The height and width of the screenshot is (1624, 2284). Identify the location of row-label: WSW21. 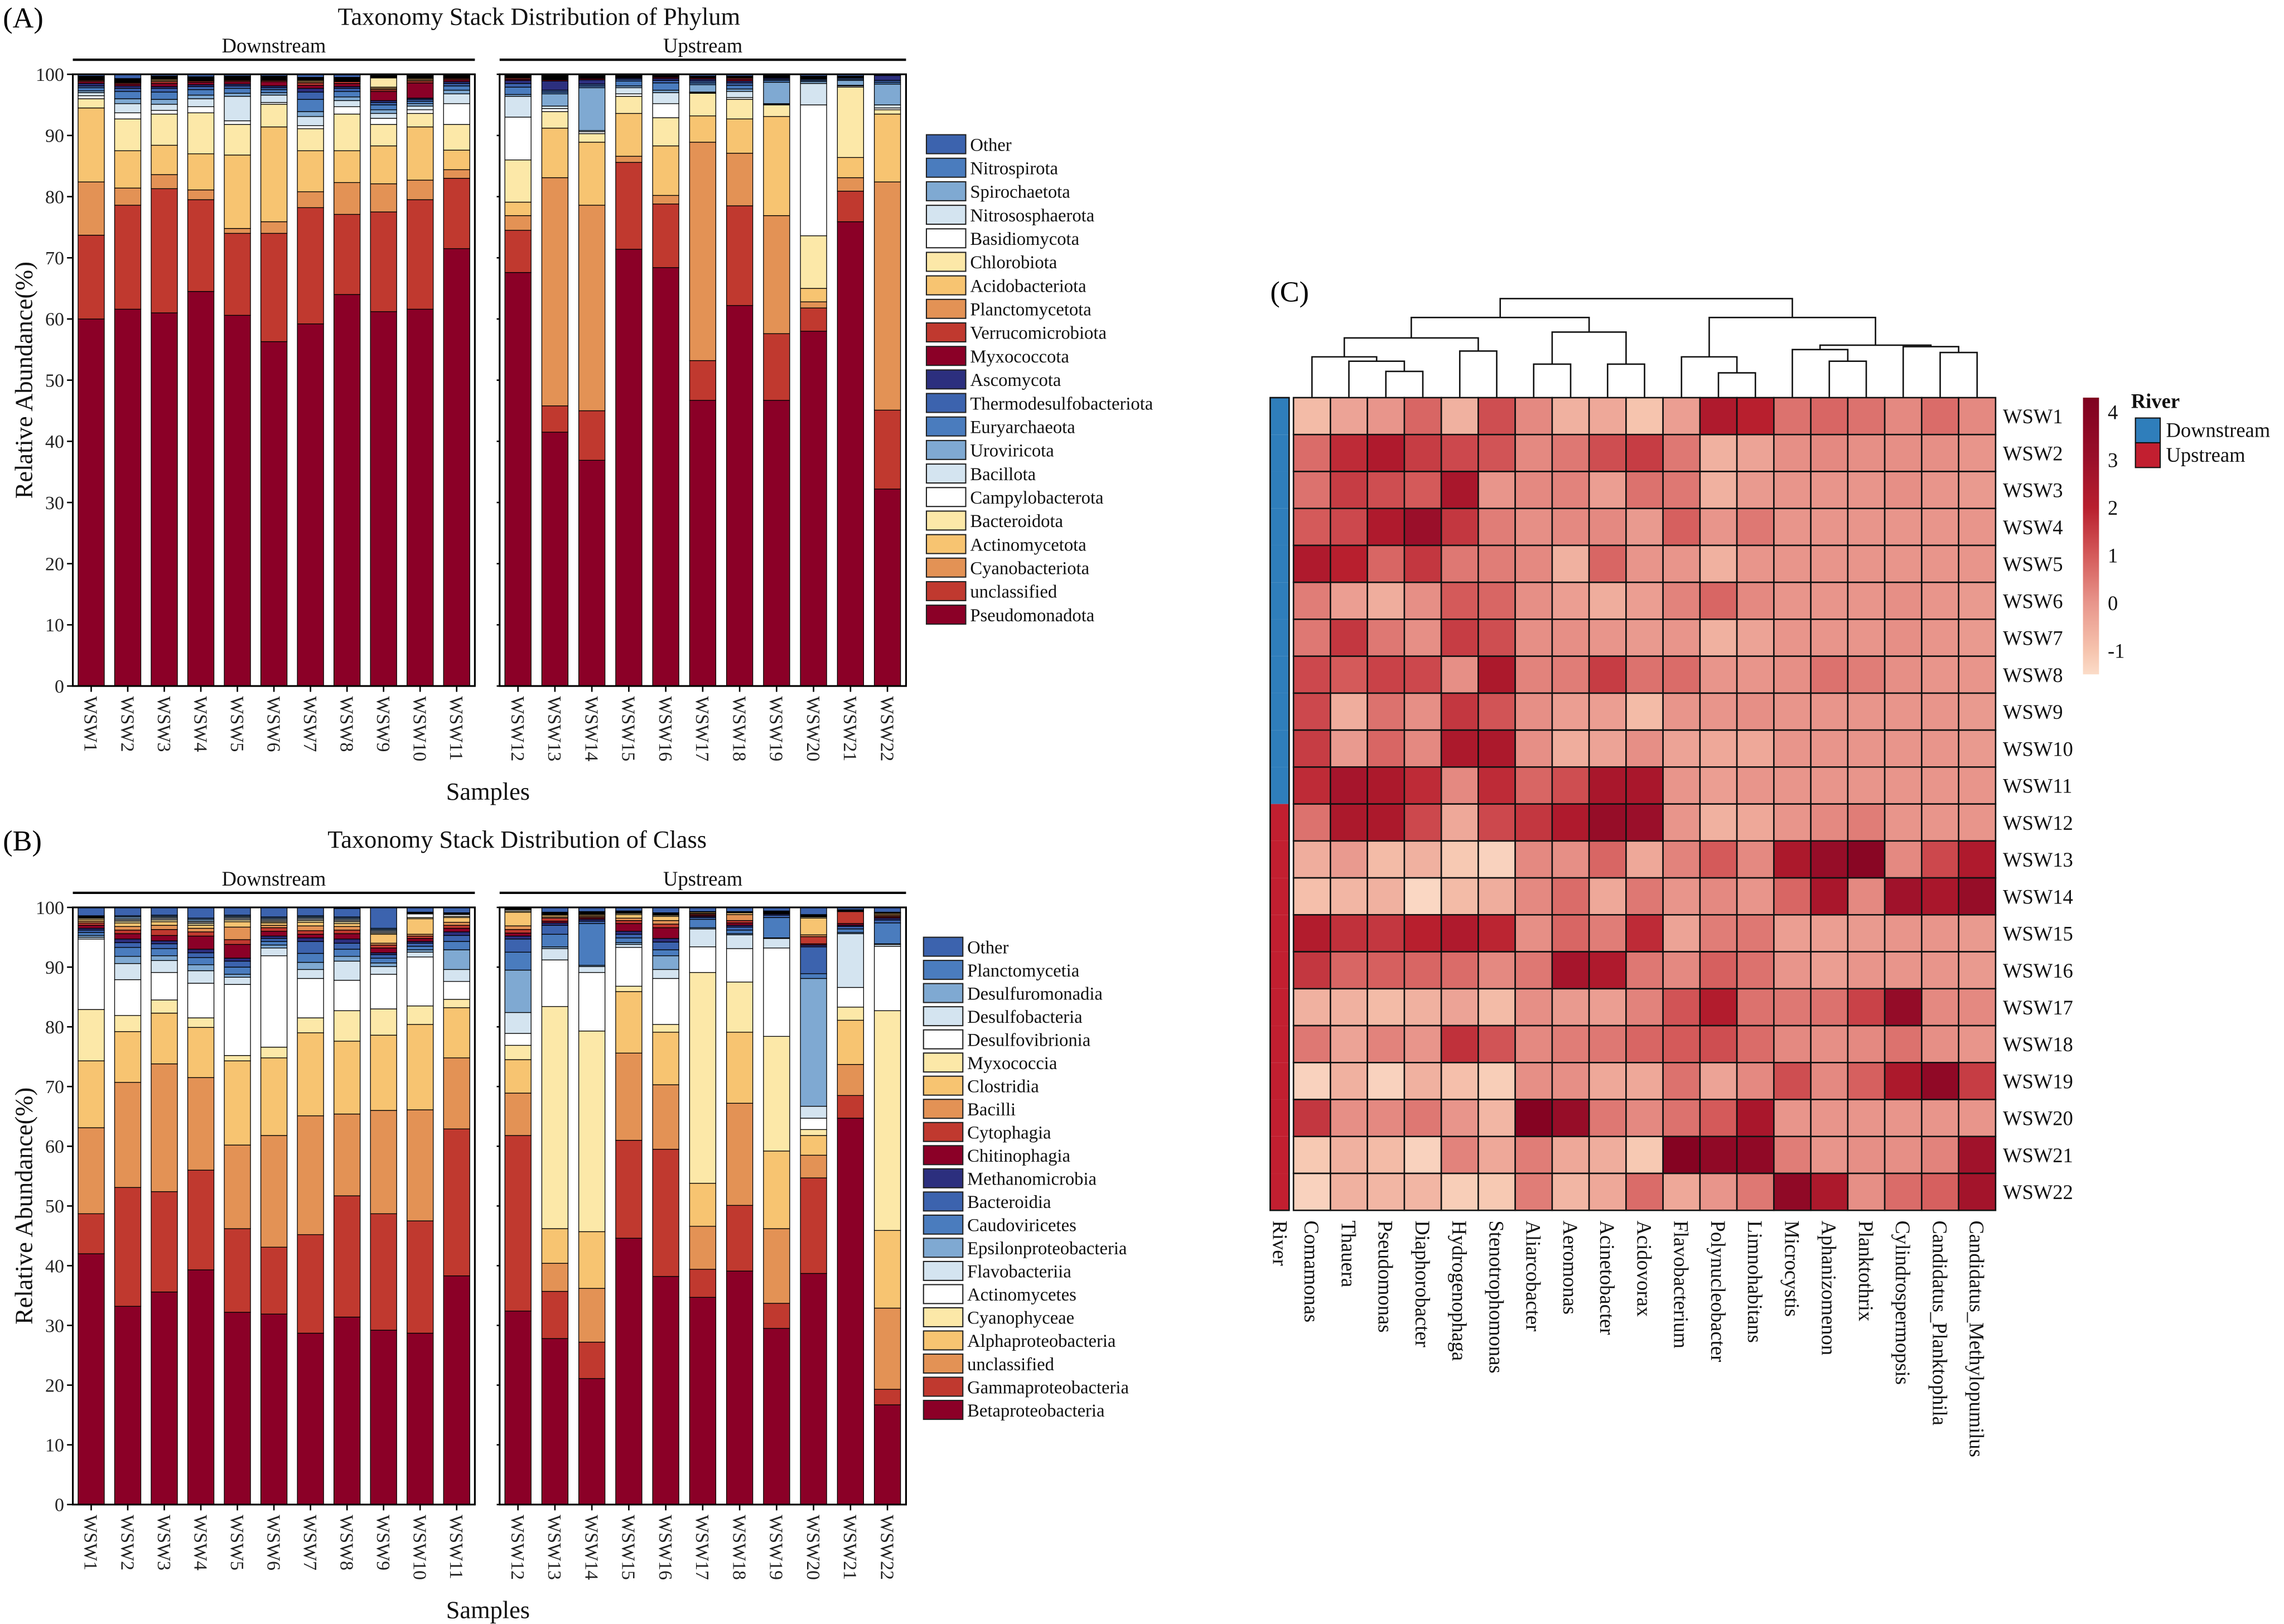
(2038, 1155).